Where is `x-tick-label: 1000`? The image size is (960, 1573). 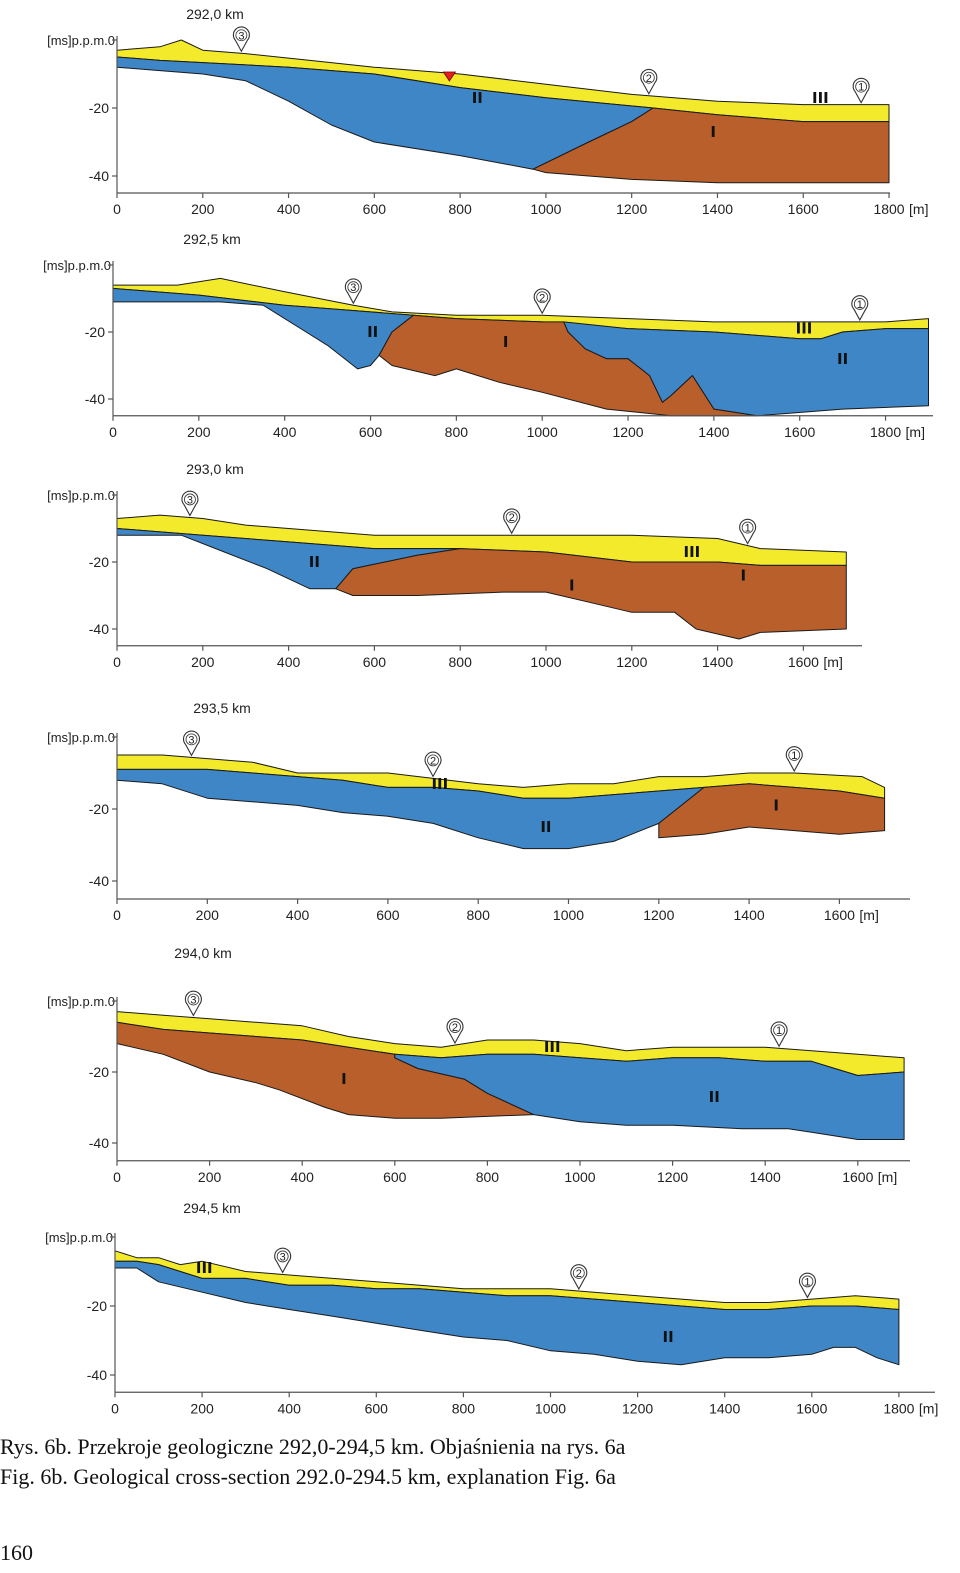 x-tick-label: 1000 is located at coordinates (542, 432).